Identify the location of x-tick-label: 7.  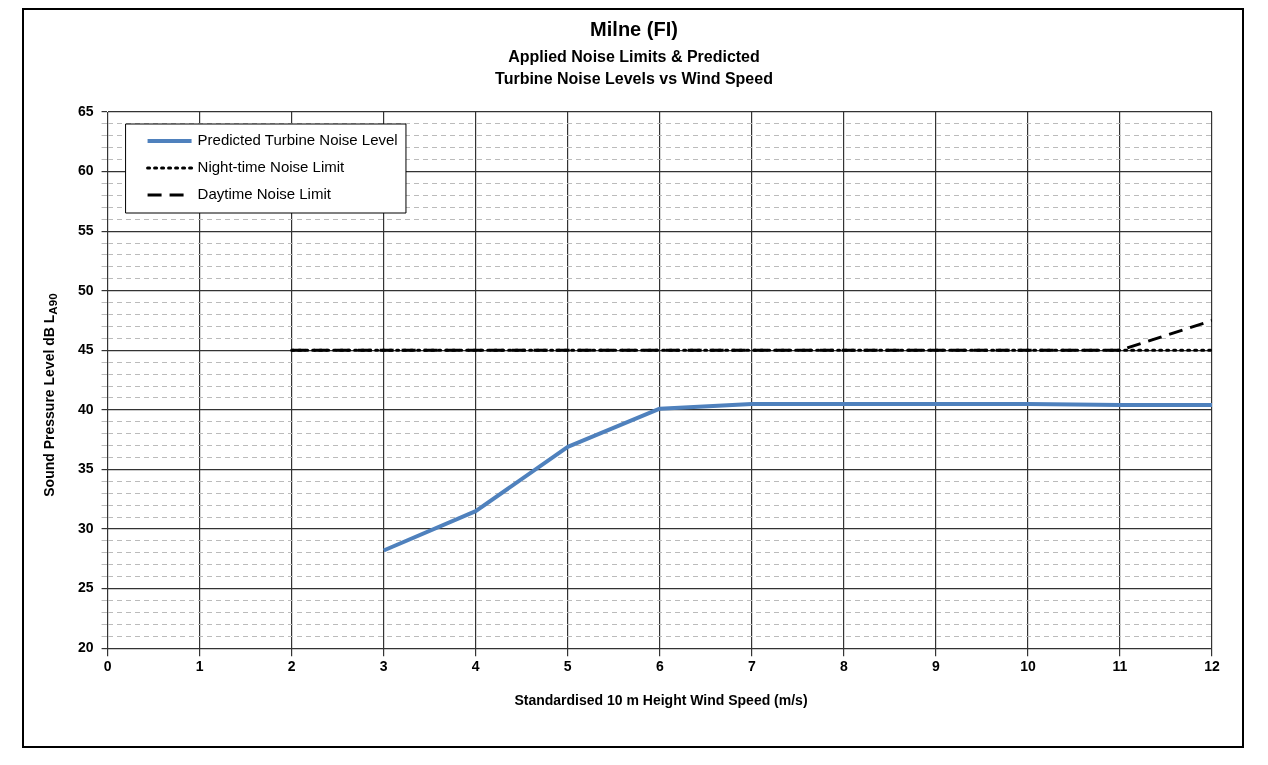
(751, 666).